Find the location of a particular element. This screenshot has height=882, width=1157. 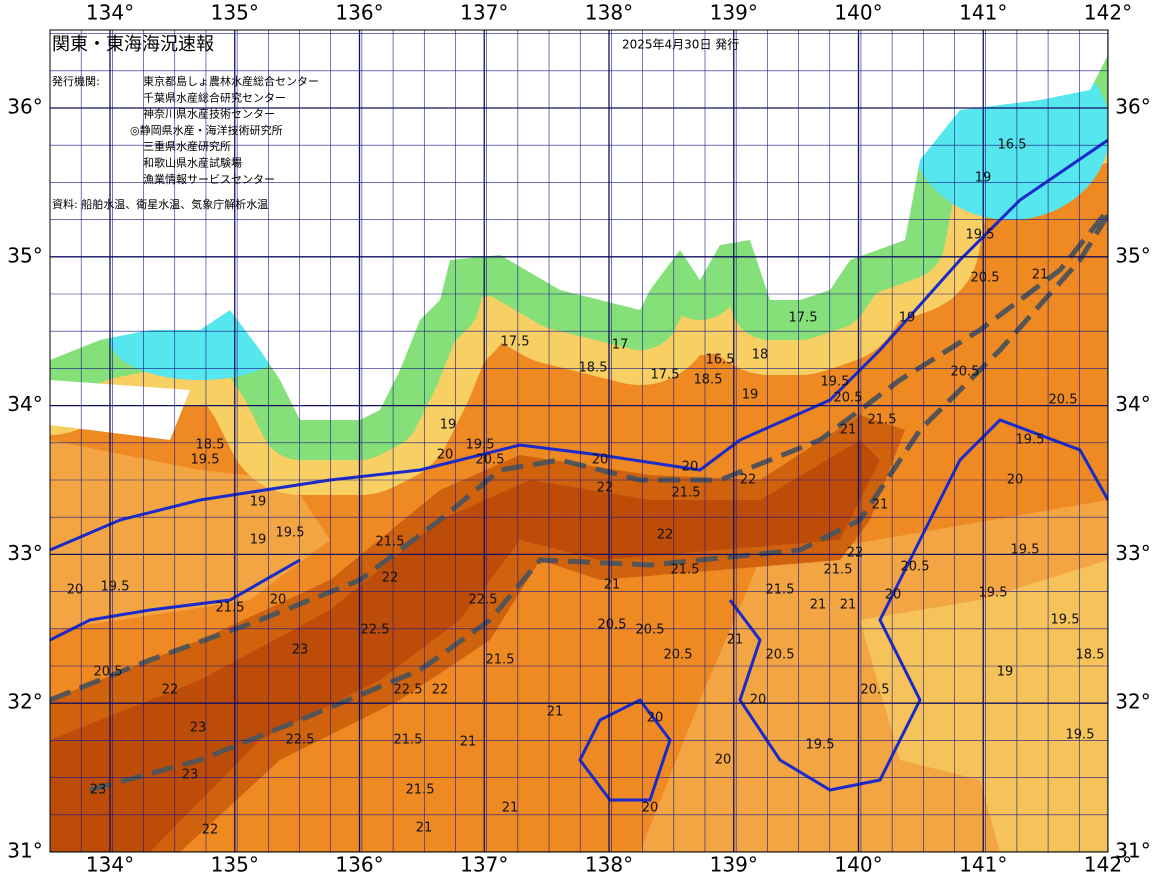

contour-label: 18 is located at coordinates (760, 355).